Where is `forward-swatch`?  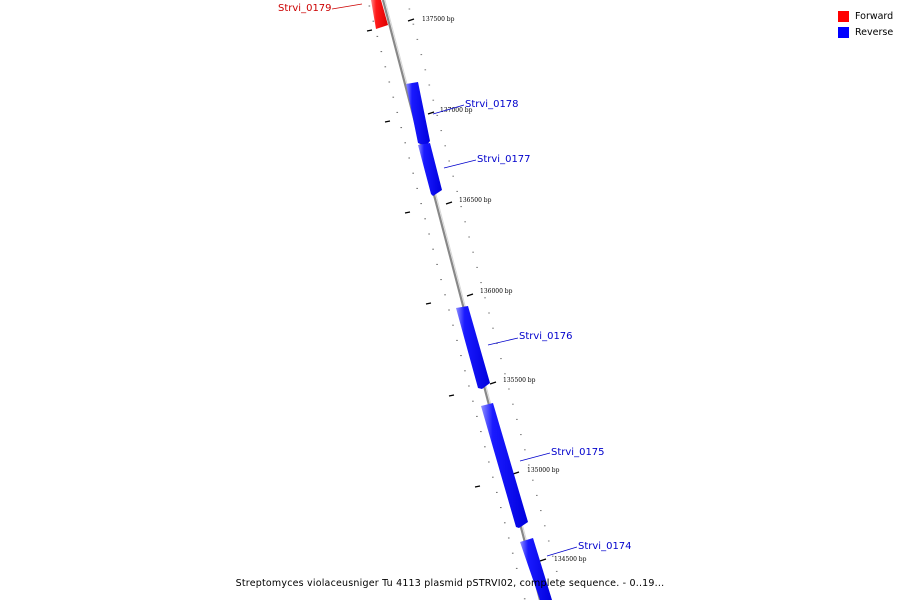
forward-swatch is located at coordinates (843, 16).